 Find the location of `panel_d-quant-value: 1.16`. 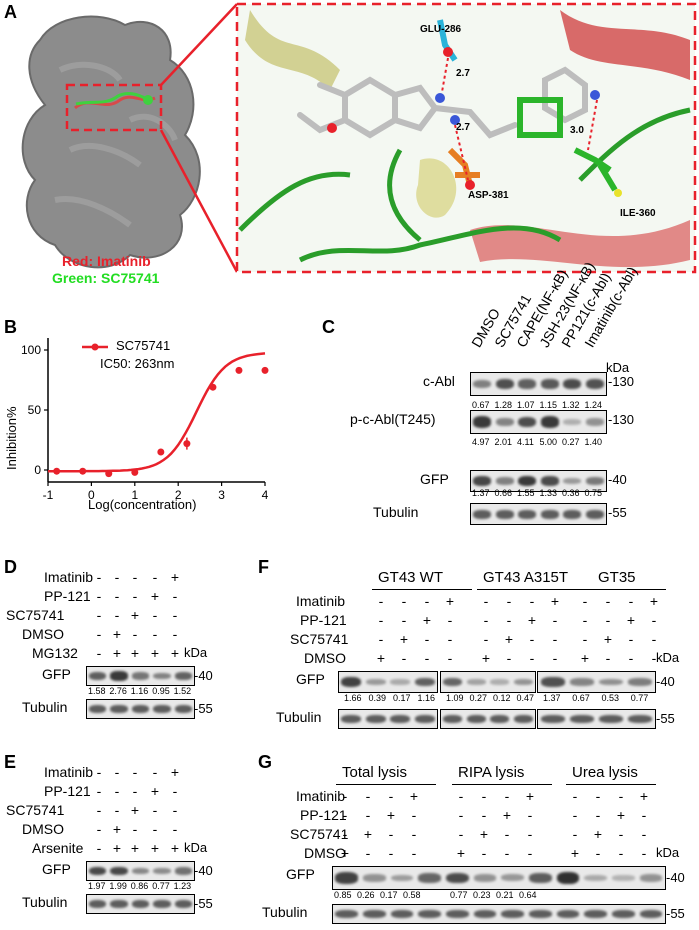

panel_d-quant-value: 1.16 is located at coordinates (139, 691).